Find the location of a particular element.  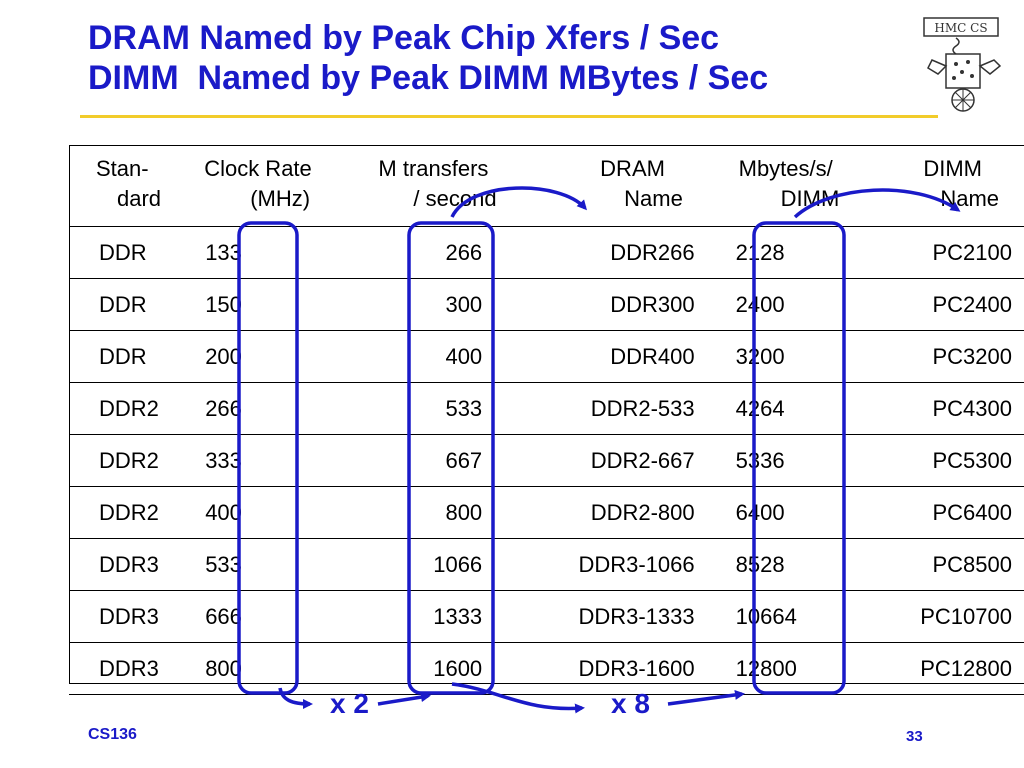

table-row: DDR2 266 533 DDR2-533 4264 PC4300 is located at coordinates (546, 408).